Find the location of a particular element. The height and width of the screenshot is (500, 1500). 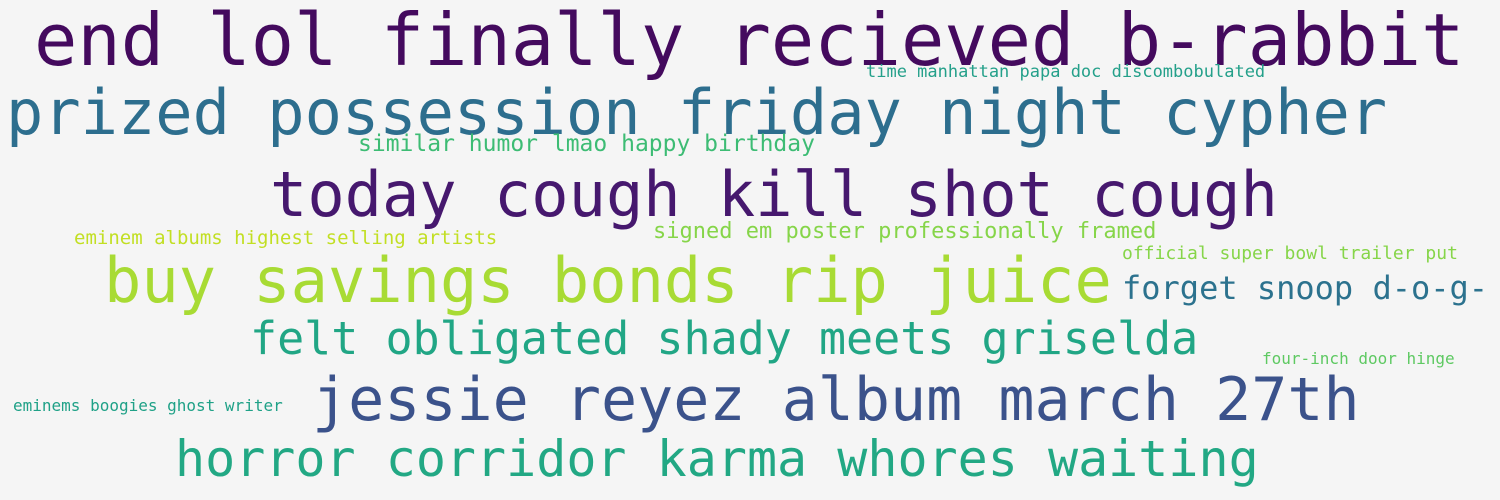

phrase-forget-snoop: forget snoop d-o-g- is located at coordinates (1305, 288).